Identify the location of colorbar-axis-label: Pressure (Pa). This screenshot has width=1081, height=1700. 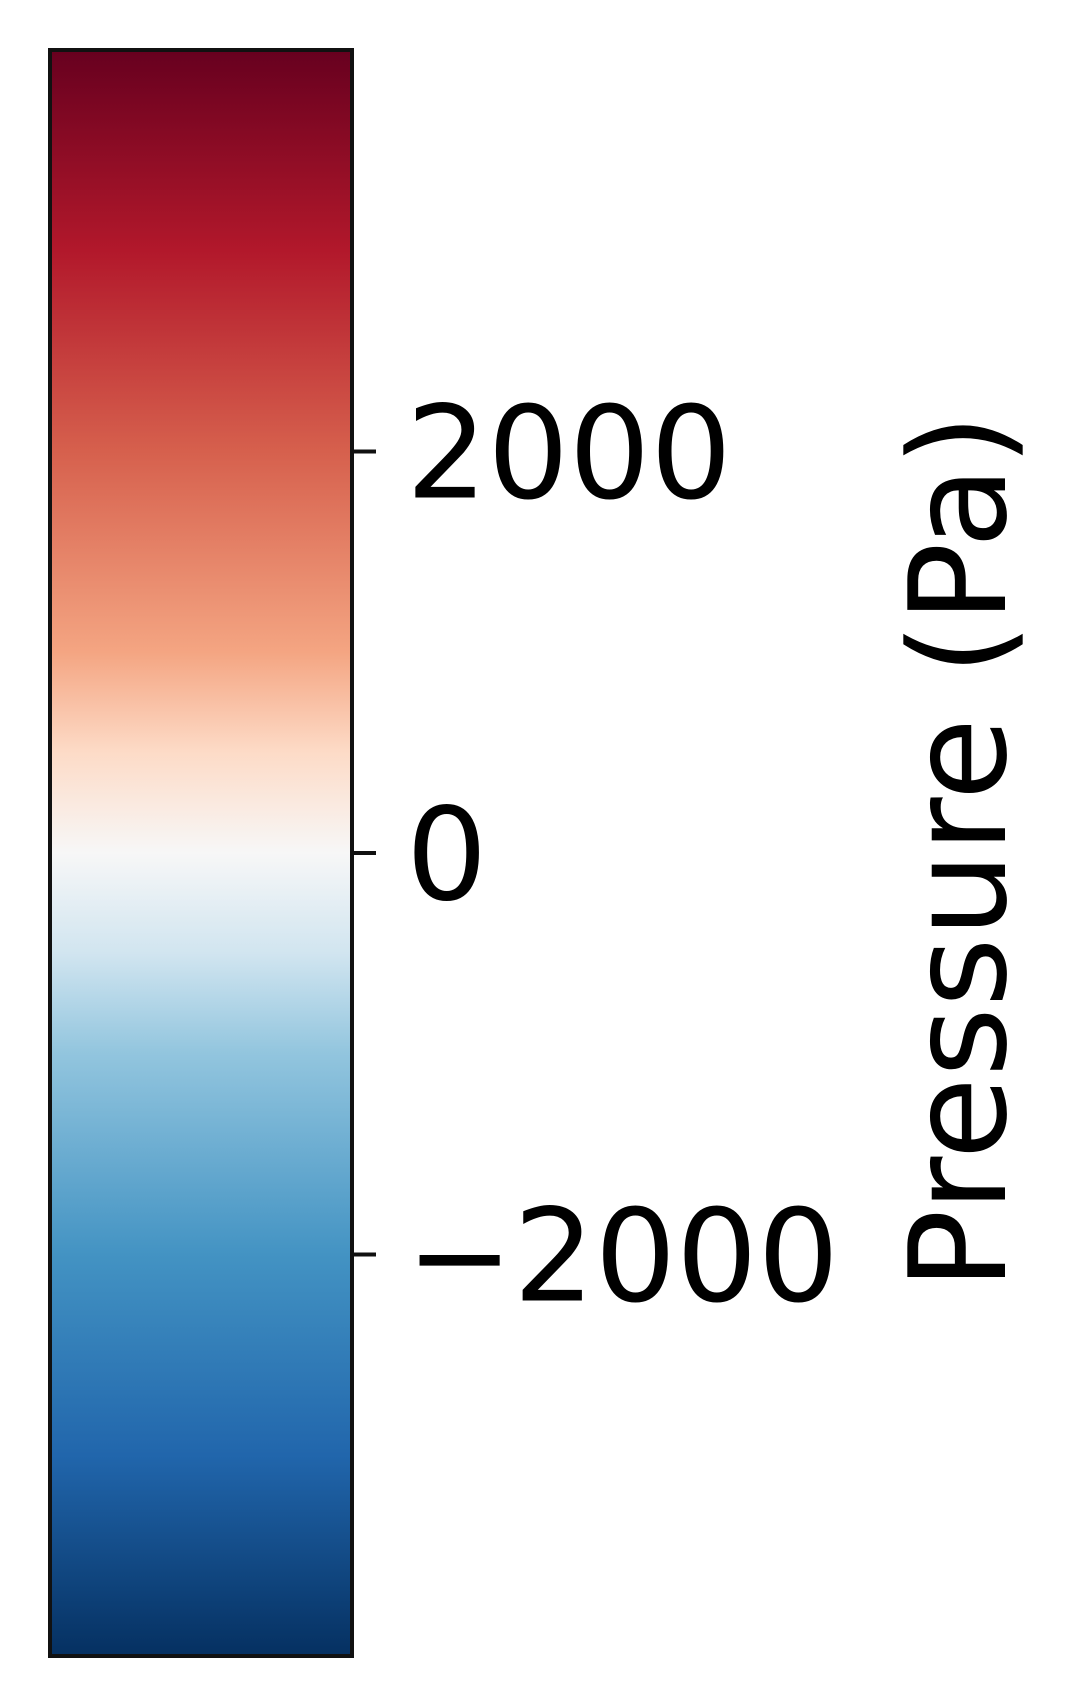
(959, 852).